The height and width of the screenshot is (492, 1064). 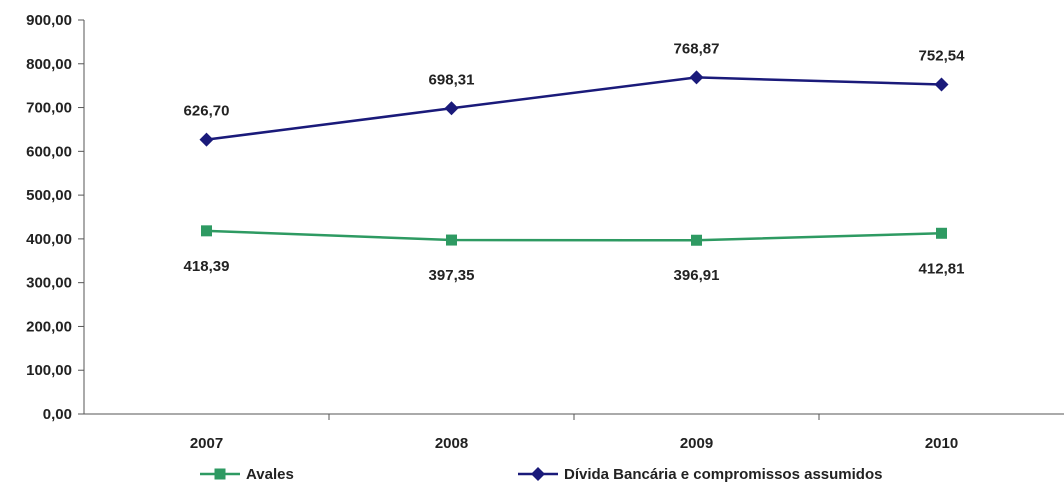 What do you see at coordinates (452, 275) in the screenshot?
I see `data-label: 397,35` at bounding box center [452, 275].